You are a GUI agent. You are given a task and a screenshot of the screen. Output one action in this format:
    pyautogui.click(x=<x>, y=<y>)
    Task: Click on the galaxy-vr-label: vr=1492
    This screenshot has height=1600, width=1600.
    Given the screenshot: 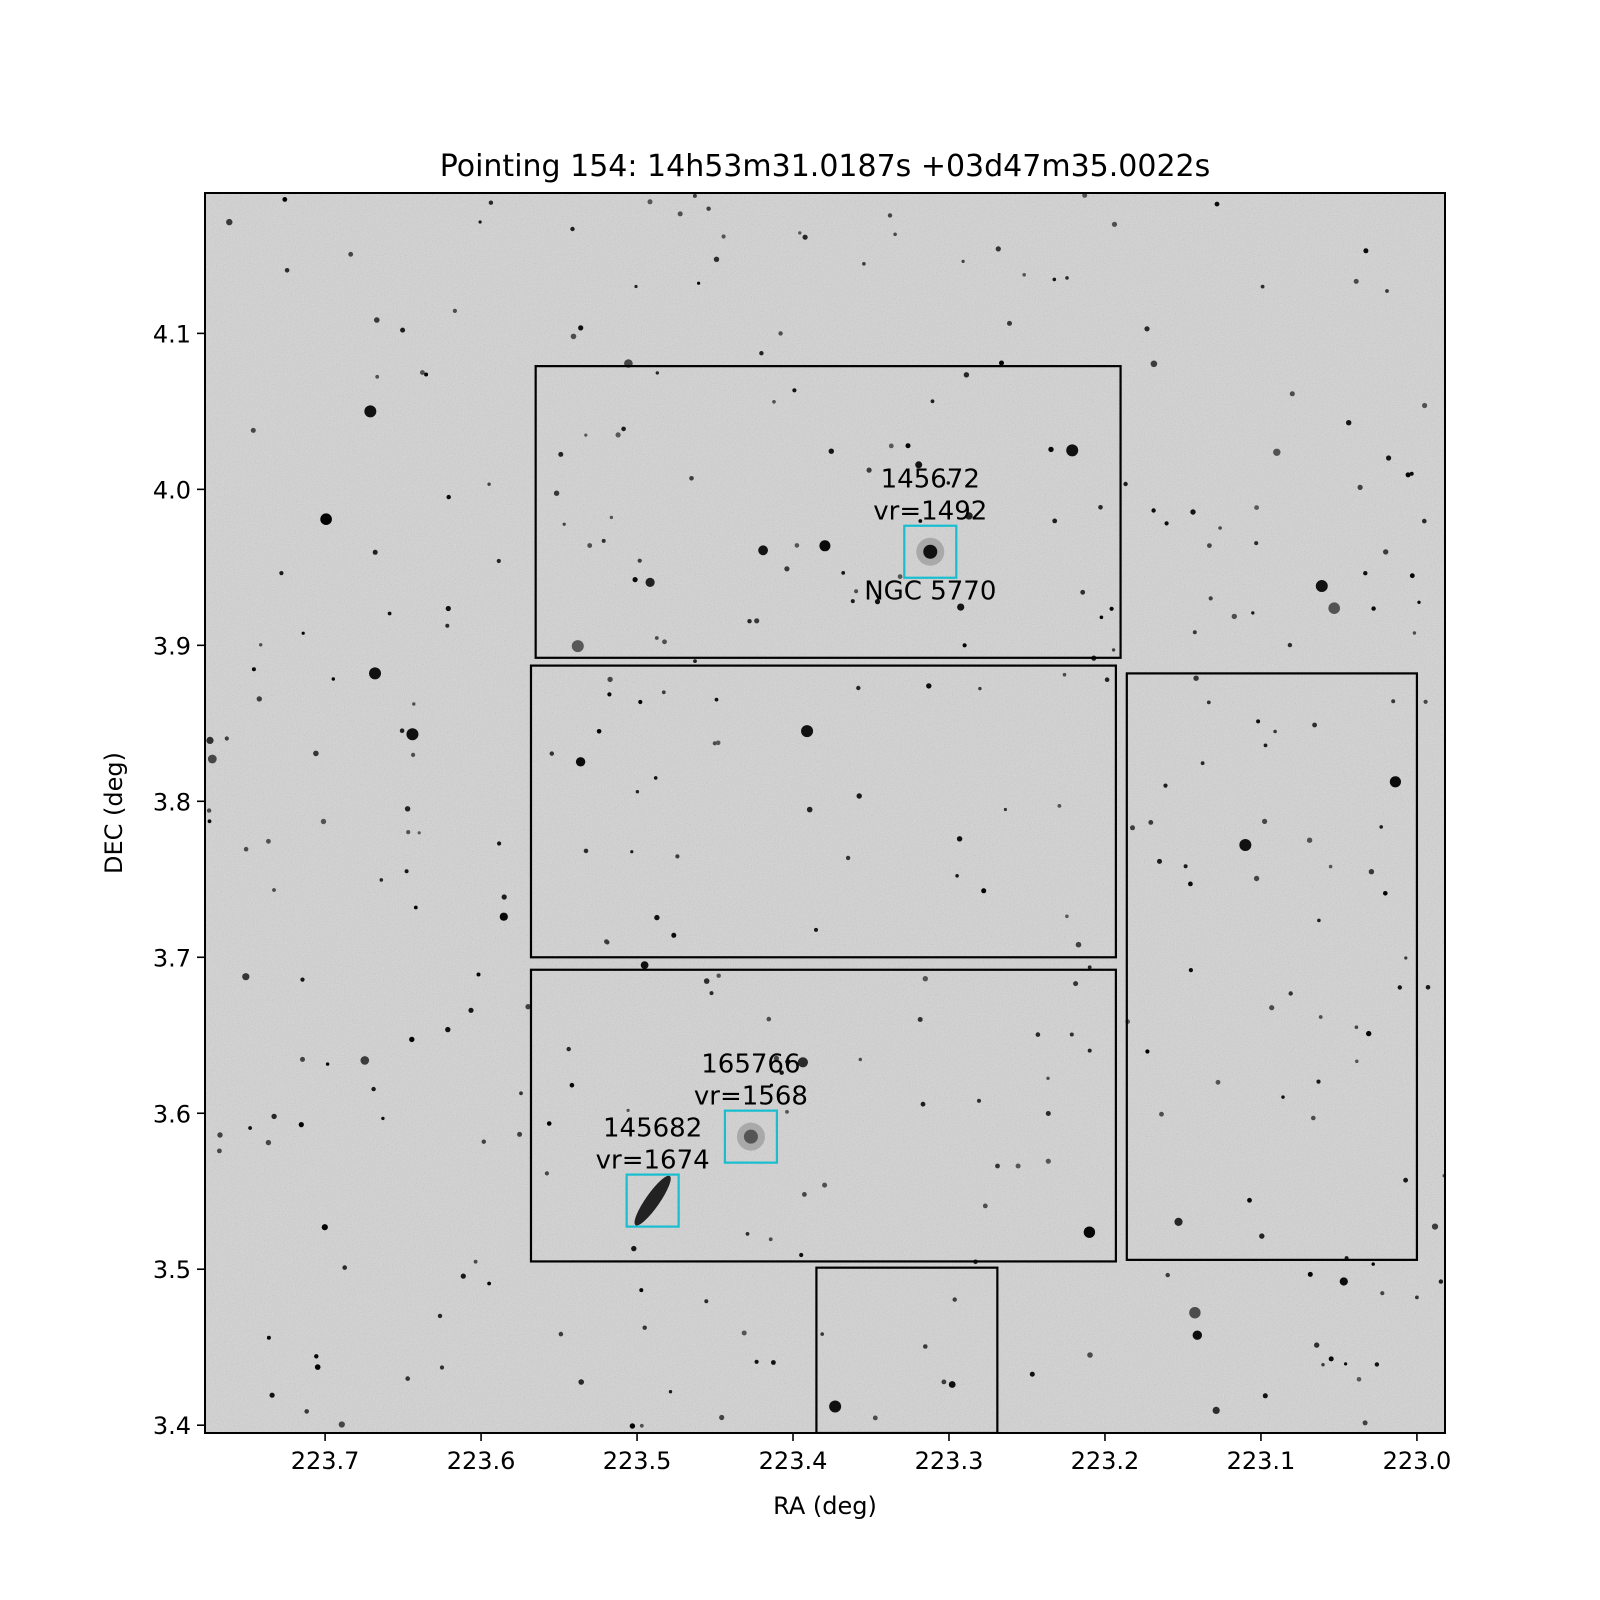 What is the action you would take?
    pyautogui.click(x=930, y=512)
    